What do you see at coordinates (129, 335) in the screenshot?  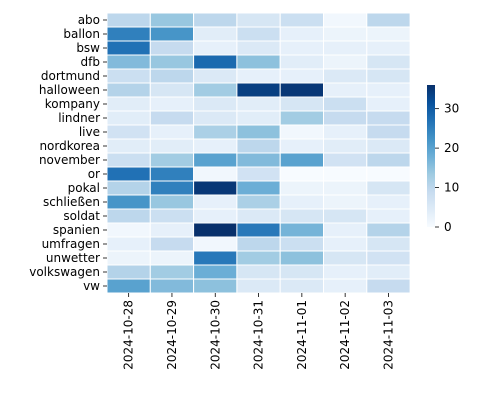 I see `x-tick-label: 2024-10-28` at bounding box center [129, 335].